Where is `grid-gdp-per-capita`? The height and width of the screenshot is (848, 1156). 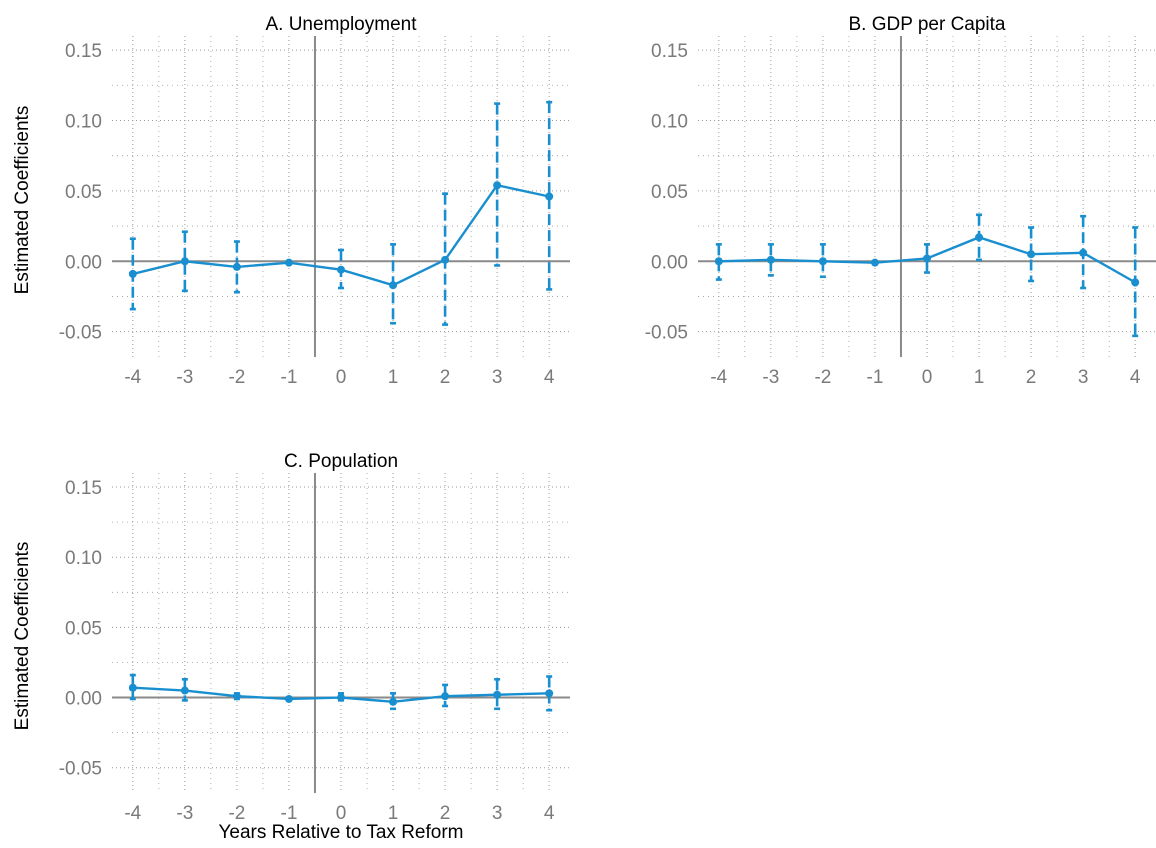
grid-gdp-per-capita is located at coordinates (927, 196).